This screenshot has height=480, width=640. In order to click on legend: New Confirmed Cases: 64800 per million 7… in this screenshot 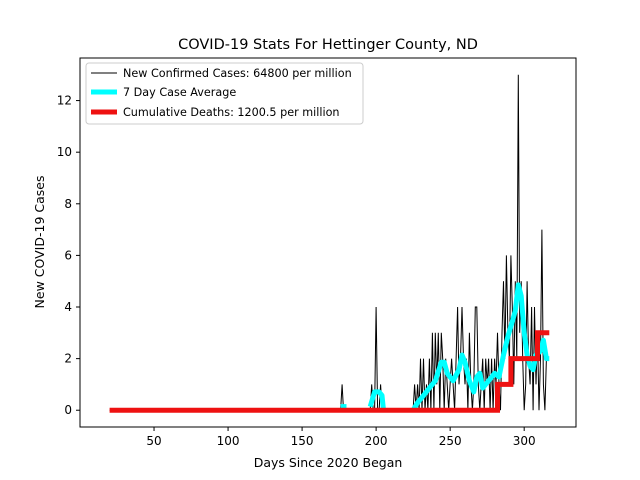, I will do `click(224, 93)`.